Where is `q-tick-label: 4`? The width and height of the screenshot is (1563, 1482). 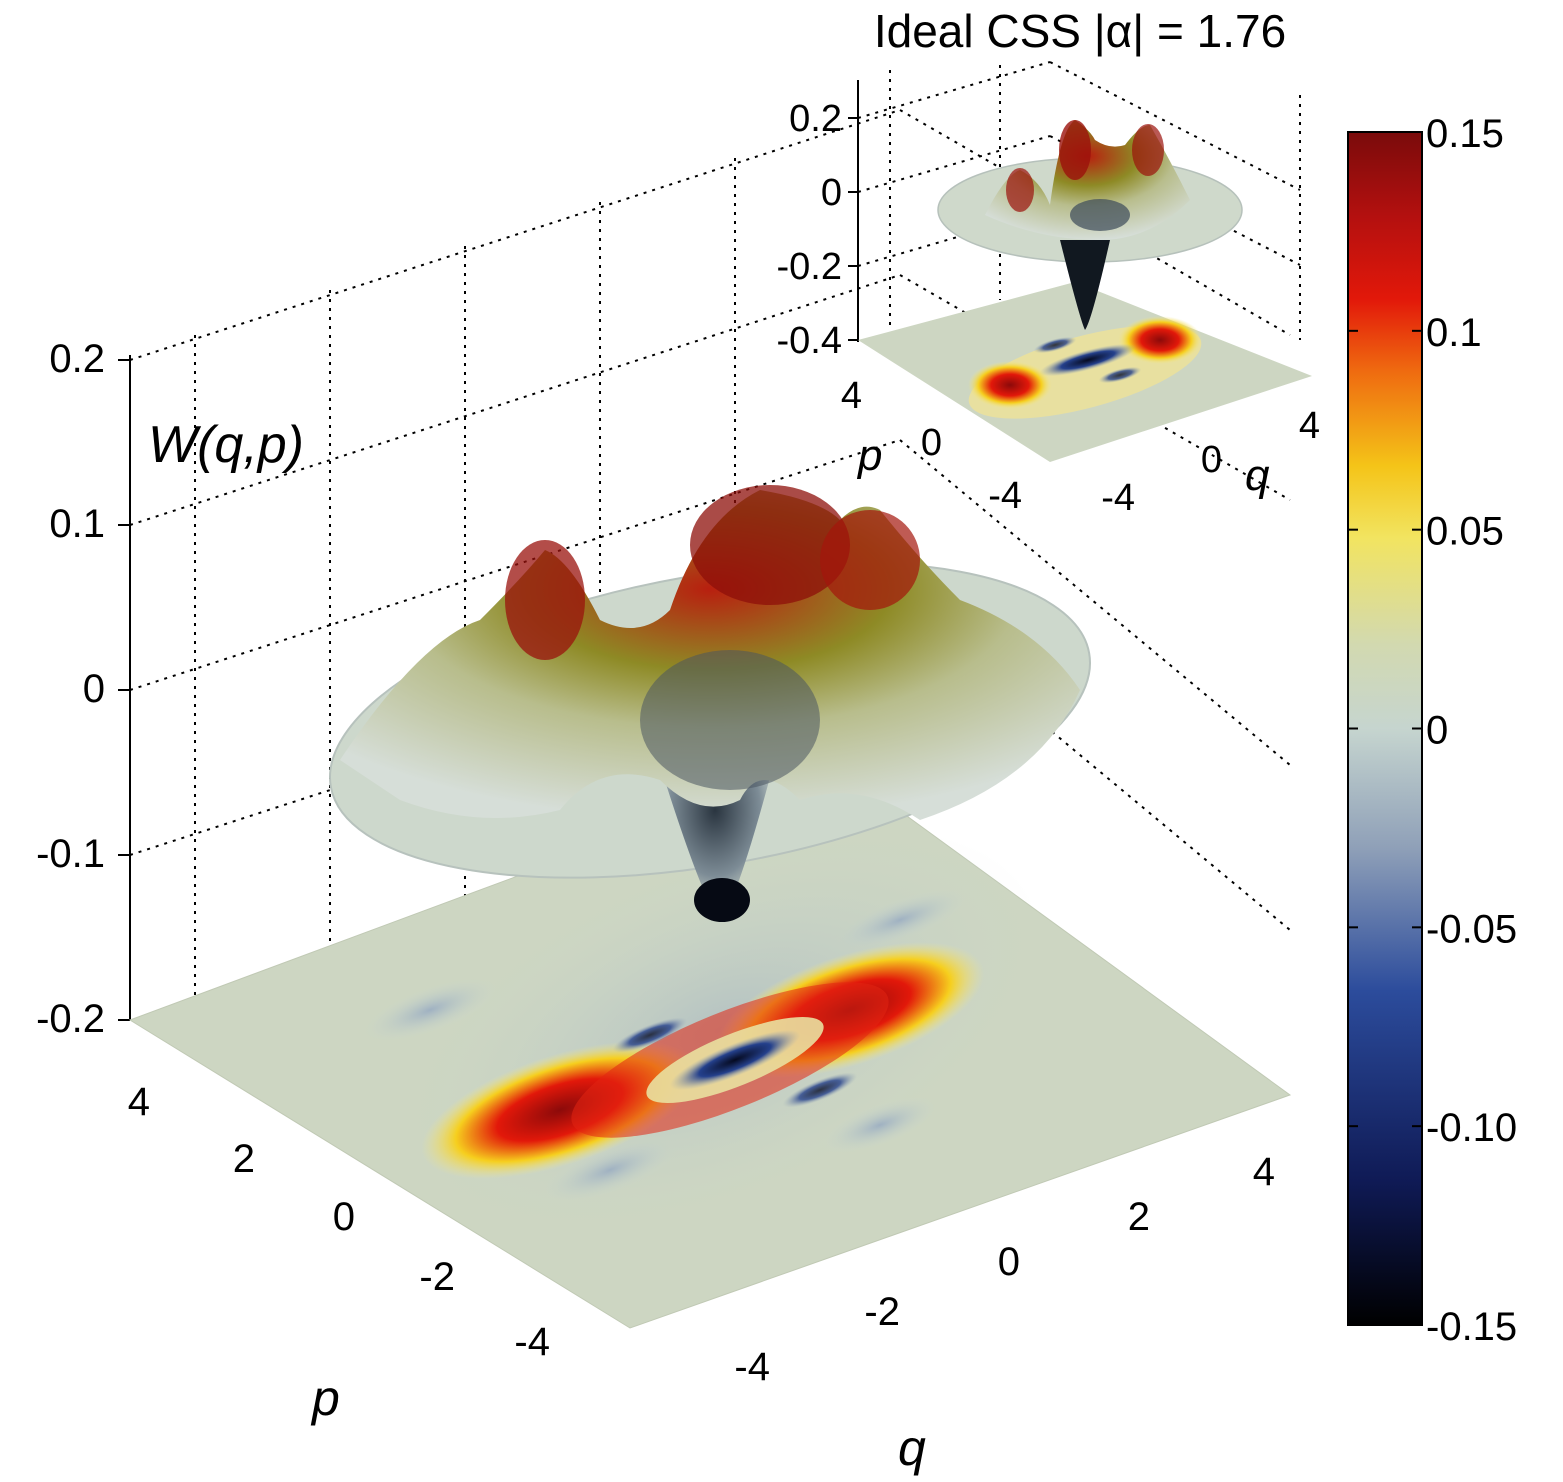
q-tick-label: 4 is located at coordinates (1264, 1172).